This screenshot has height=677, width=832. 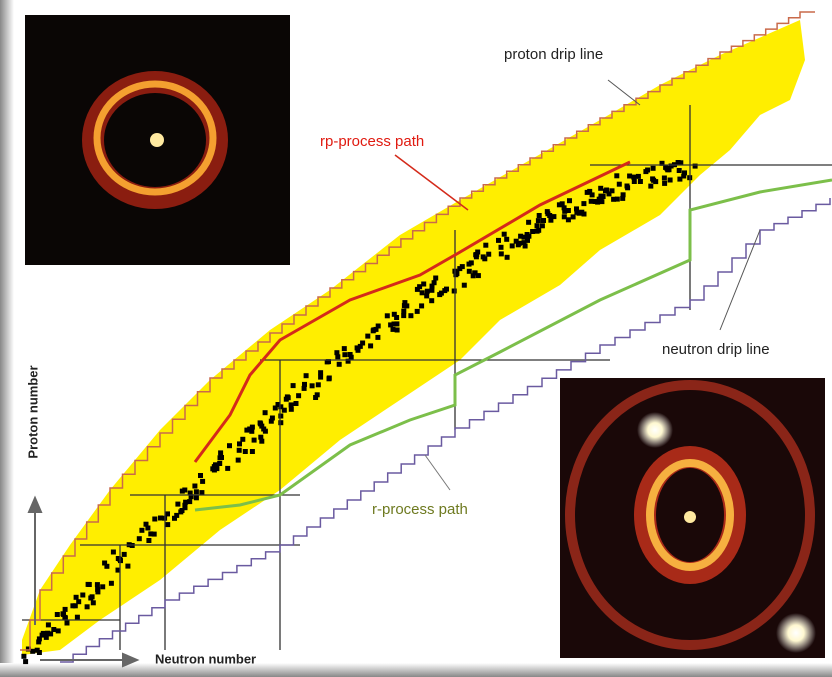 What do you see at coordinates (32, 411) in the screenshot?
I see `axis-label: Proton number` at bounding box center [32, 411].